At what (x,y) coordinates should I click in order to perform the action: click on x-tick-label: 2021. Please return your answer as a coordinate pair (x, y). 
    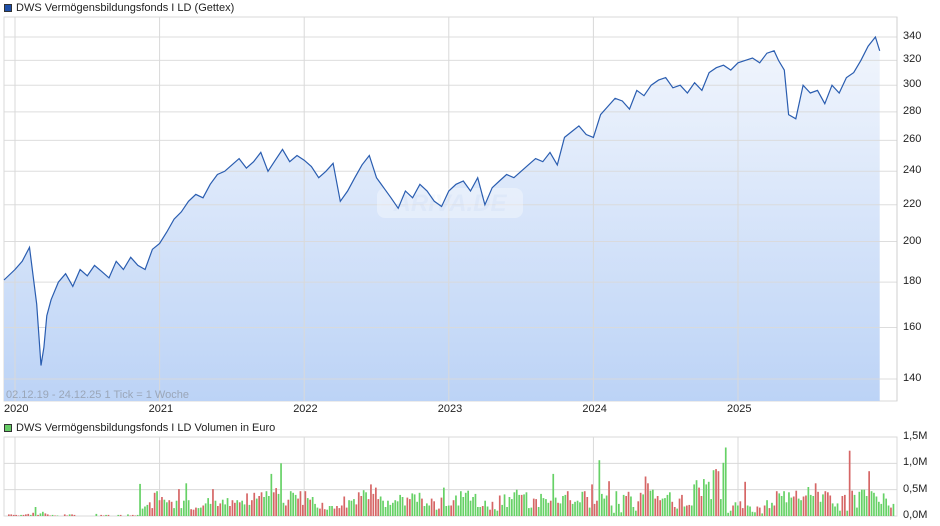
    Looking at the image, I should click on (161, 409).